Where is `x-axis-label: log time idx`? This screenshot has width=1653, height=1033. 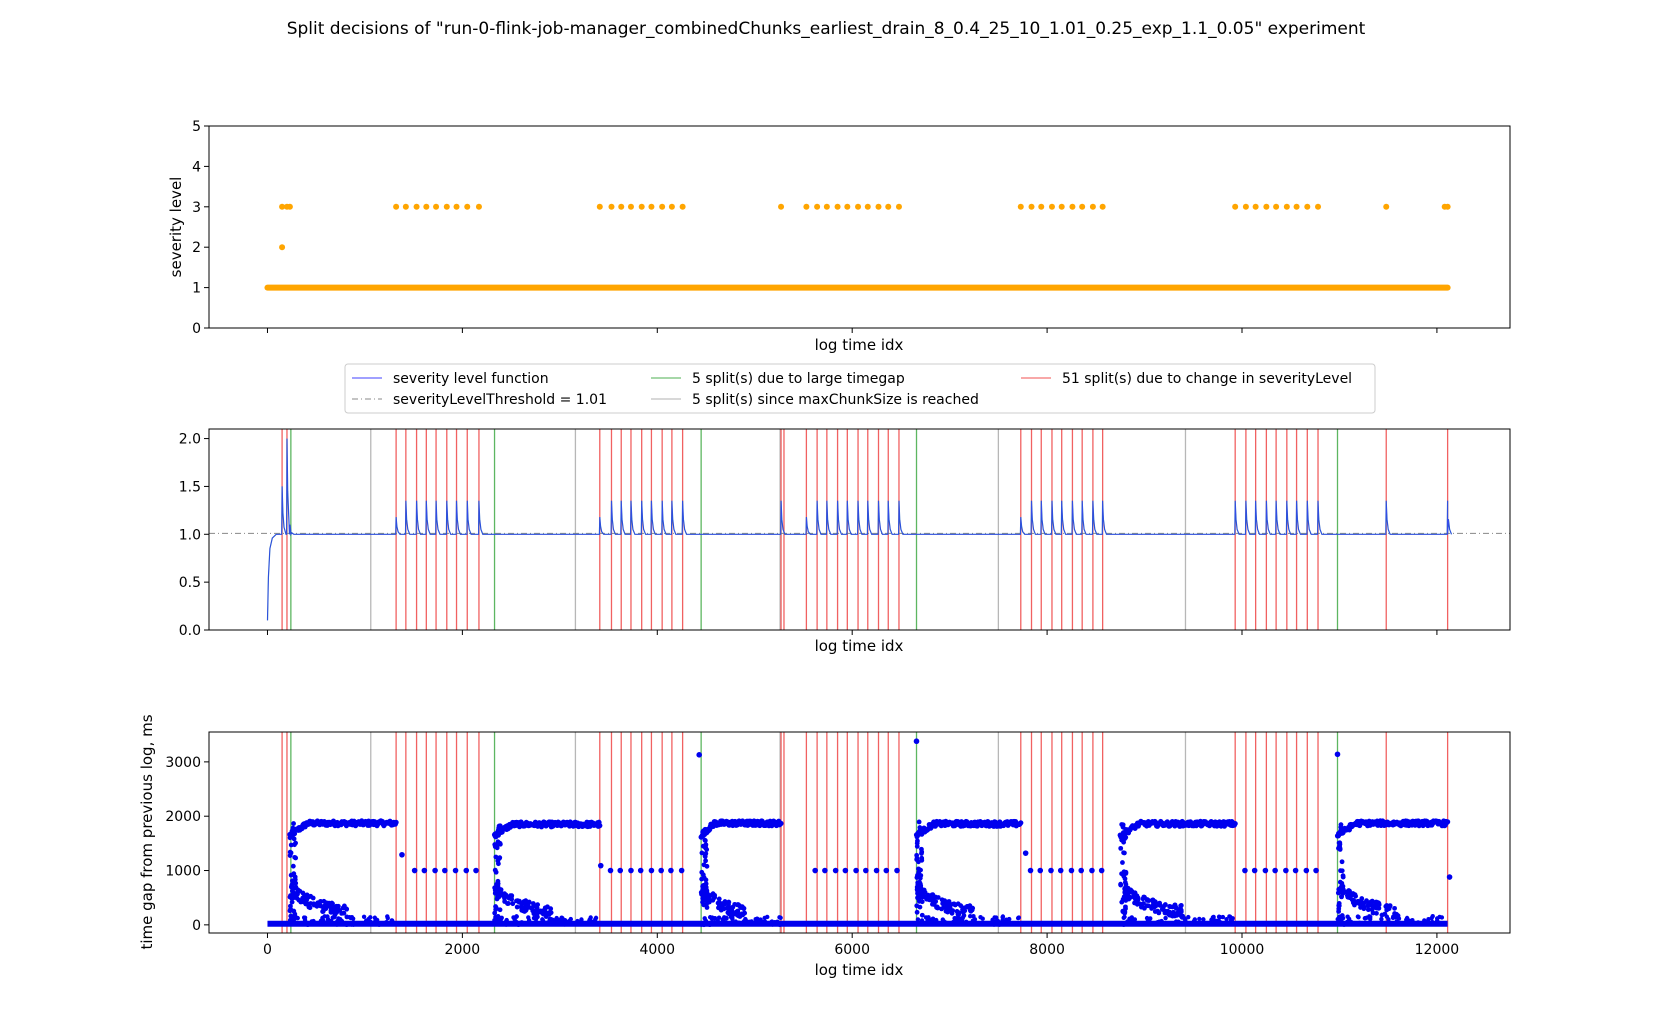
x-axis-label: log time idx is located at coordinates (859, 646).